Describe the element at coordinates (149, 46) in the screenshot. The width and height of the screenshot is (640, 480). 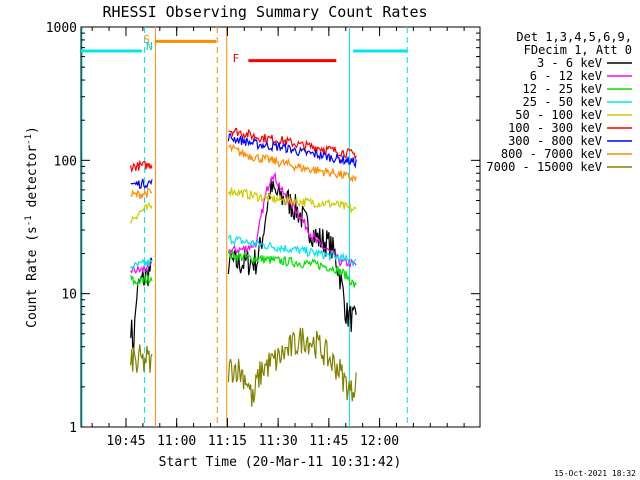
I see `flag-label-n: N` at that location.